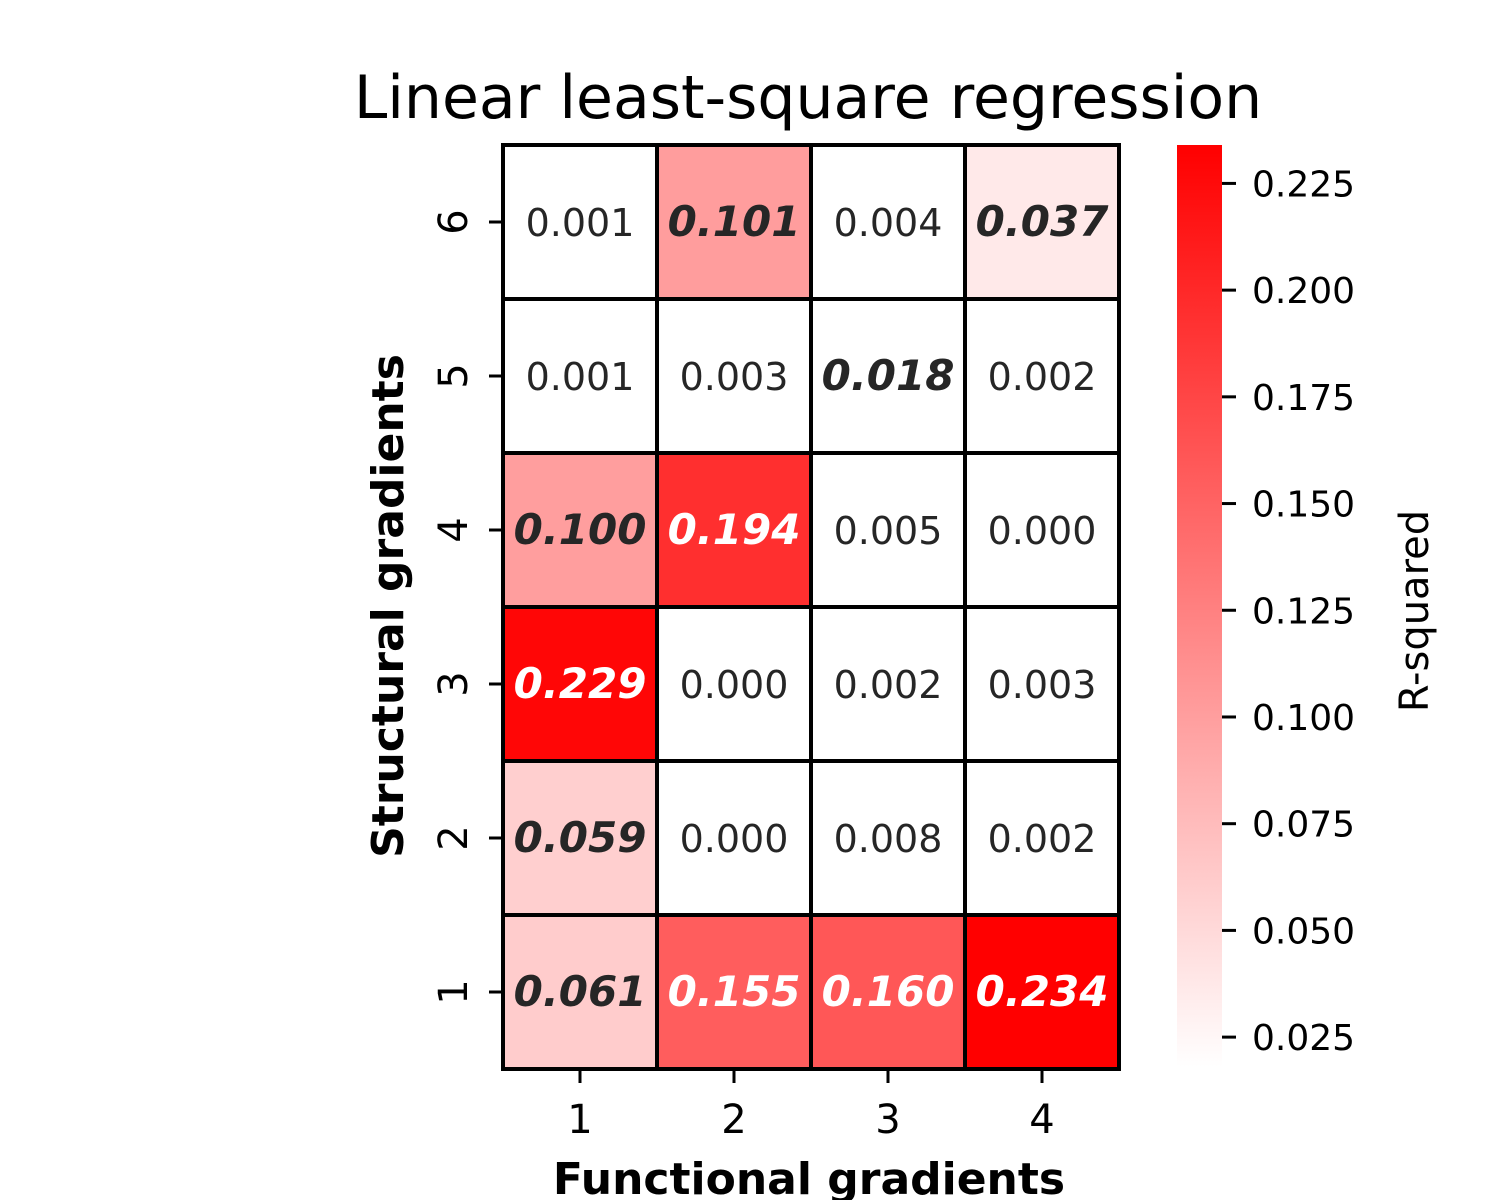 This screenshot has height=1204, width=1500. I want to click on cell-value-label: 0.008, so click(888, 839).